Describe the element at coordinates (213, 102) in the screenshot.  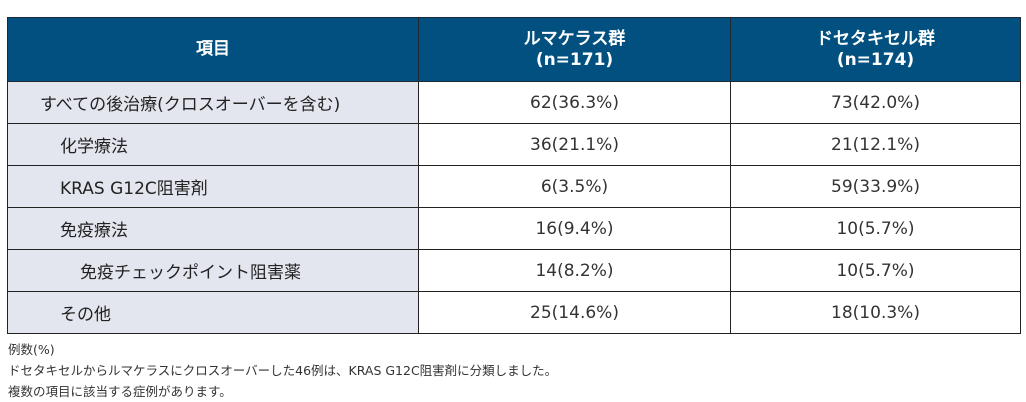
I see `row-label: すべての後治療(クロスオーバーを含む)` at that location.